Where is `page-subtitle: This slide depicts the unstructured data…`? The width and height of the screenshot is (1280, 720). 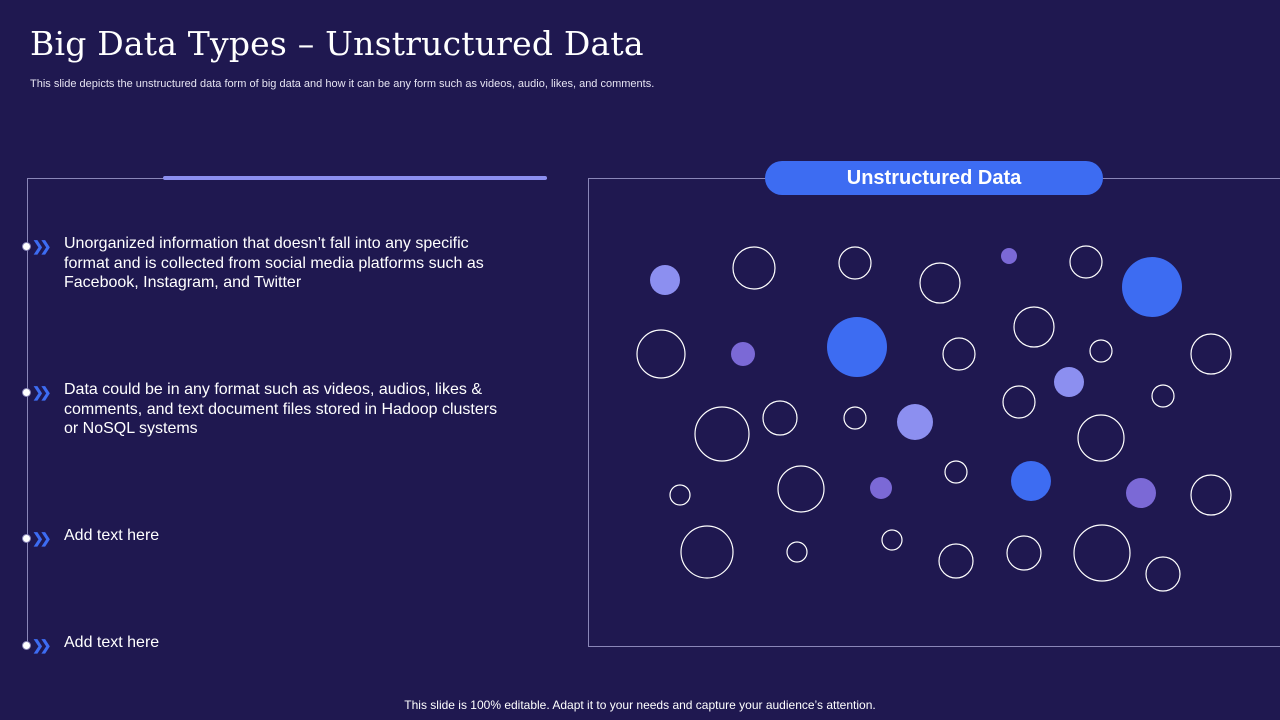
page-subtitle: This slide depicts the unstructured data… is located at coordinates (342, 84).